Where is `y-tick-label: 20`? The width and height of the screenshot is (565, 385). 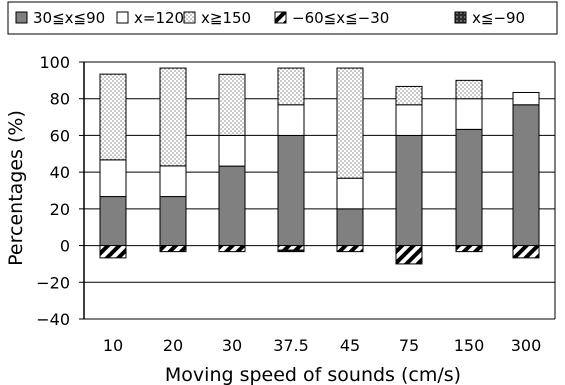
y-tick-label: 20 is located at coordinates (60, 209).